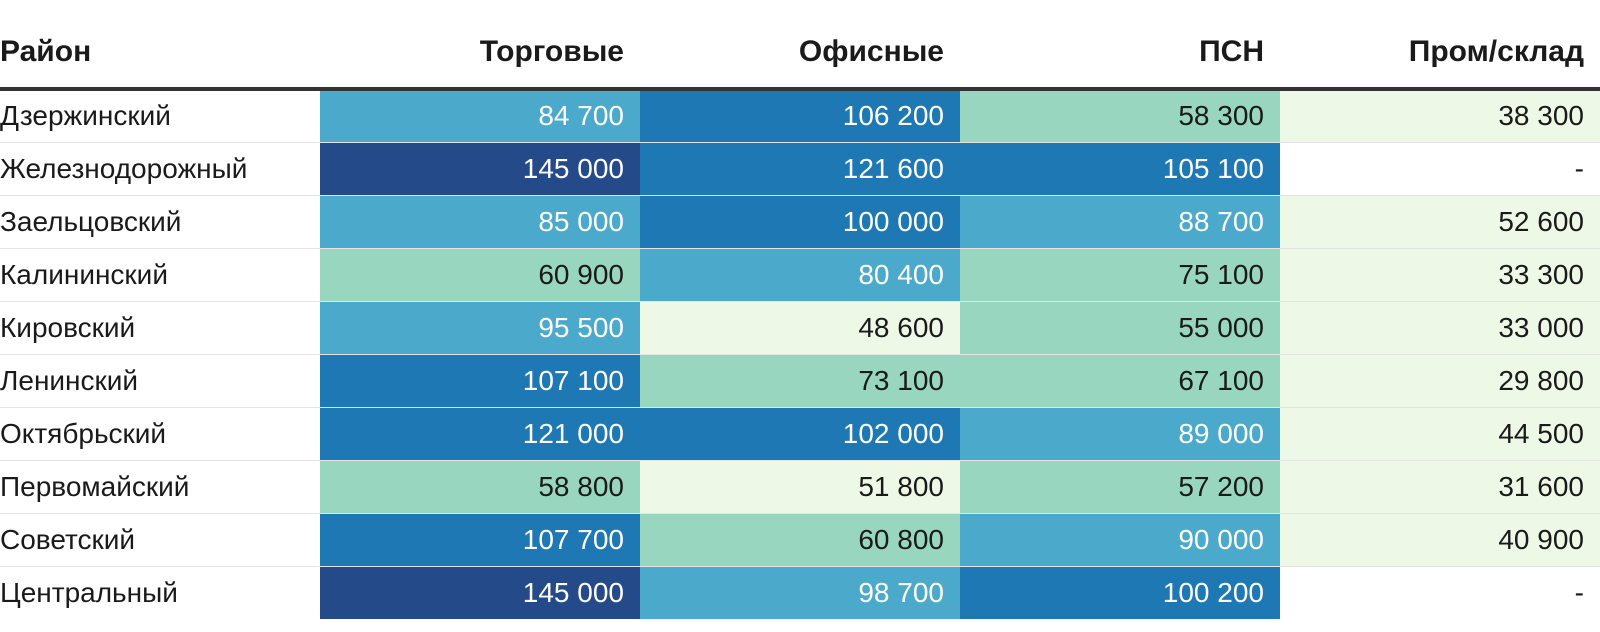 The image size is (1600, 632). I want to click on district-name-cell: Кировский, so click(160, 327).